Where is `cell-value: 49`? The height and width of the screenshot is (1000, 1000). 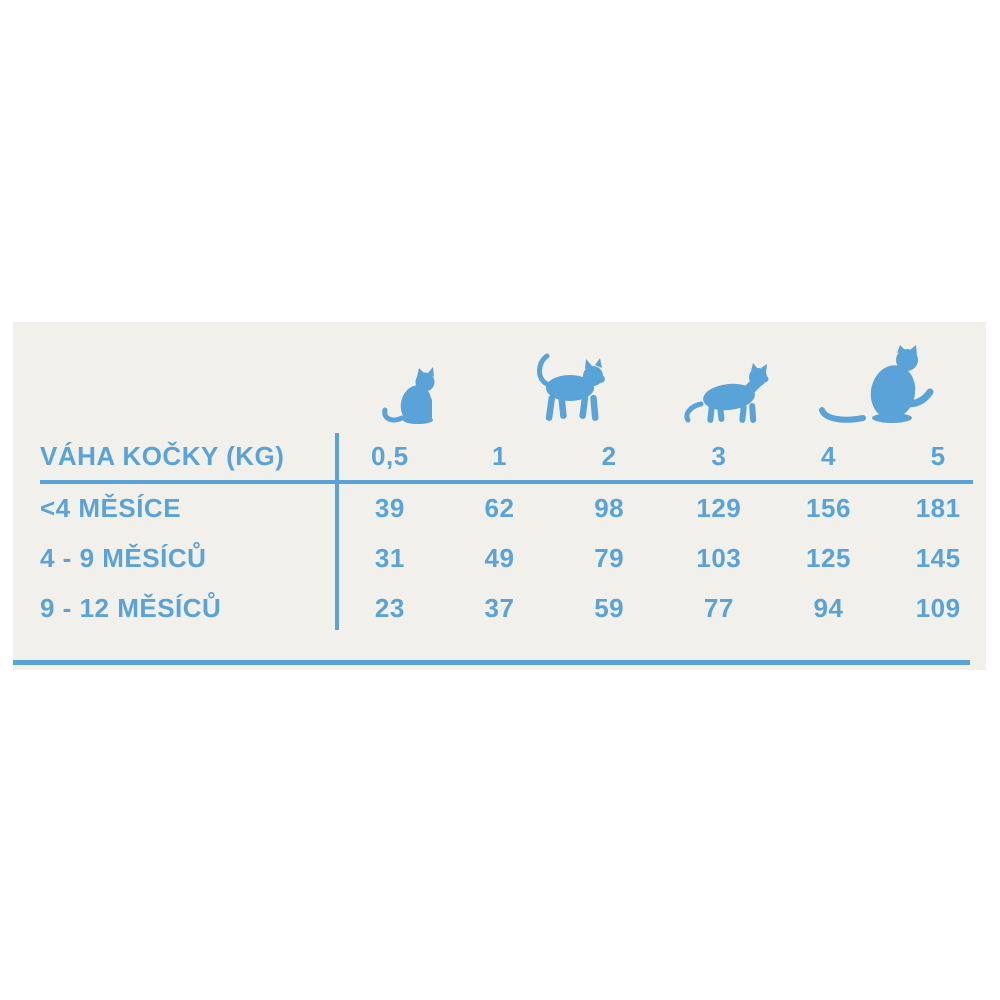 cell-value: 49 is located at coordinates (499, 557).